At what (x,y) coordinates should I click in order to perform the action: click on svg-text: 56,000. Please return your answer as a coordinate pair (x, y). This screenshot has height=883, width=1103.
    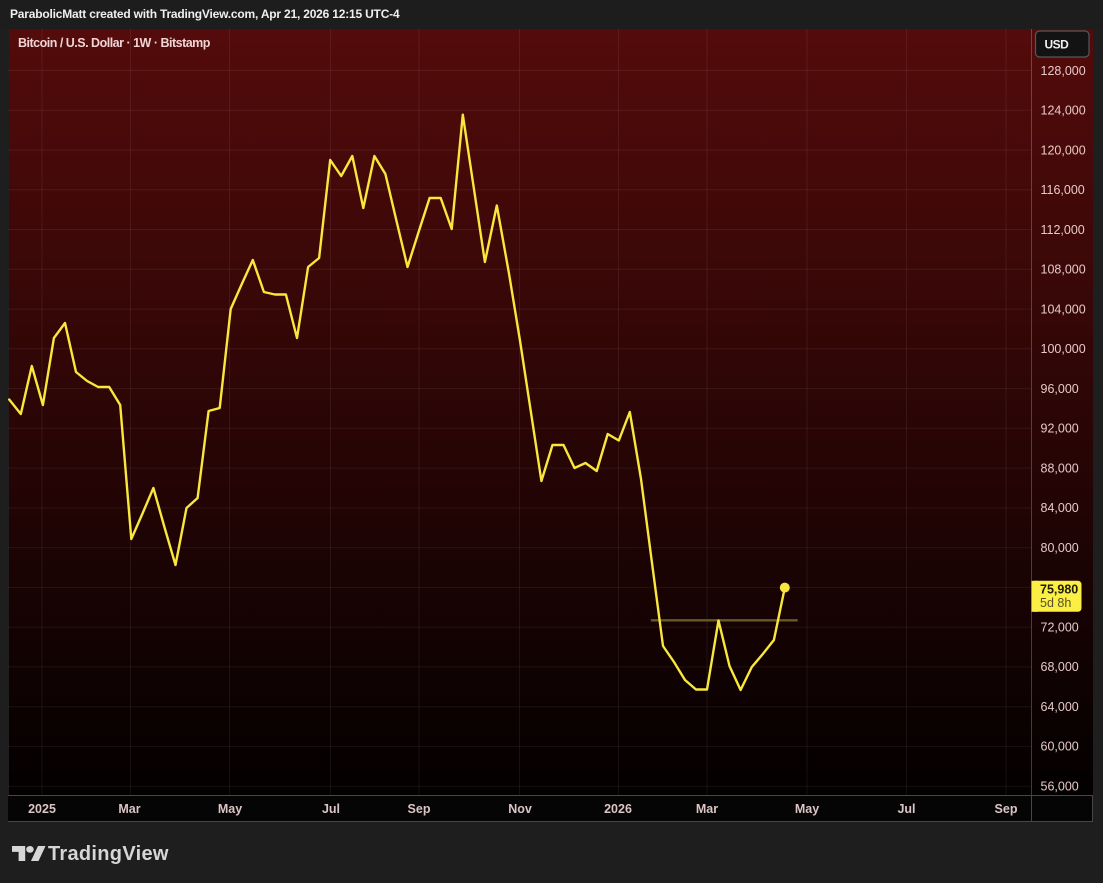
    Looking at the image, I should click on (1060, 787).